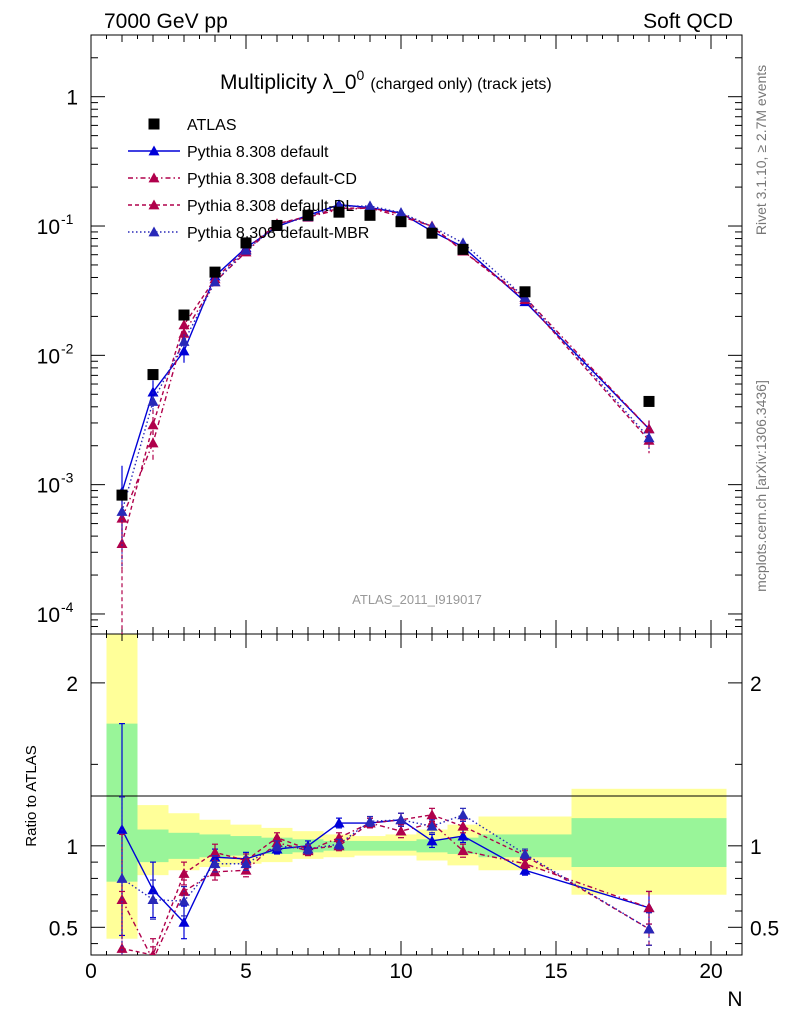 The width and height of the screenshot is (786, 1024). I want to click on x-tick-label: 15, so click(555, 971).